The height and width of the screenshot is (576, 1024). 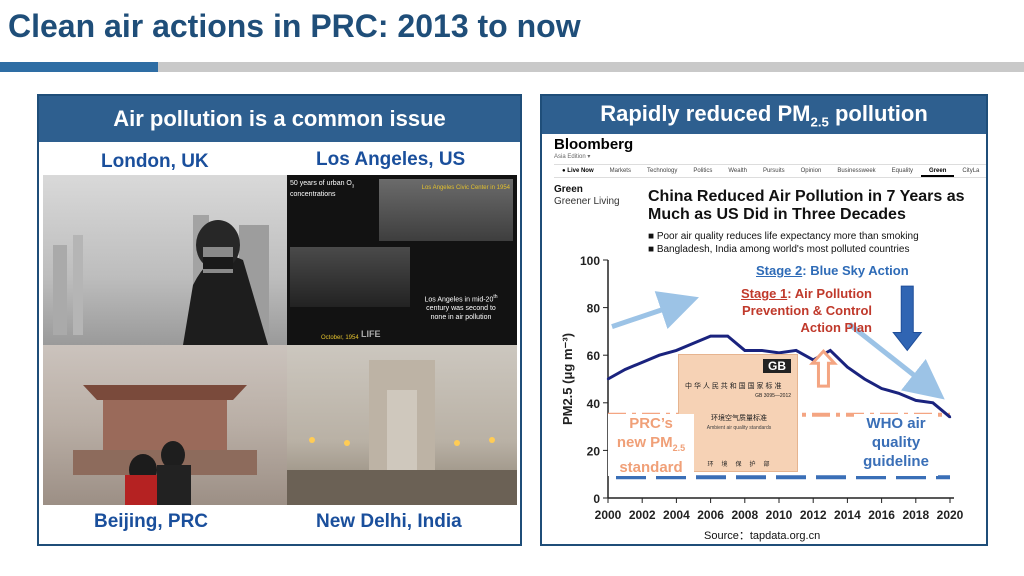 I want to click on x-tick-label: 2012, so click(x=813, y=515).